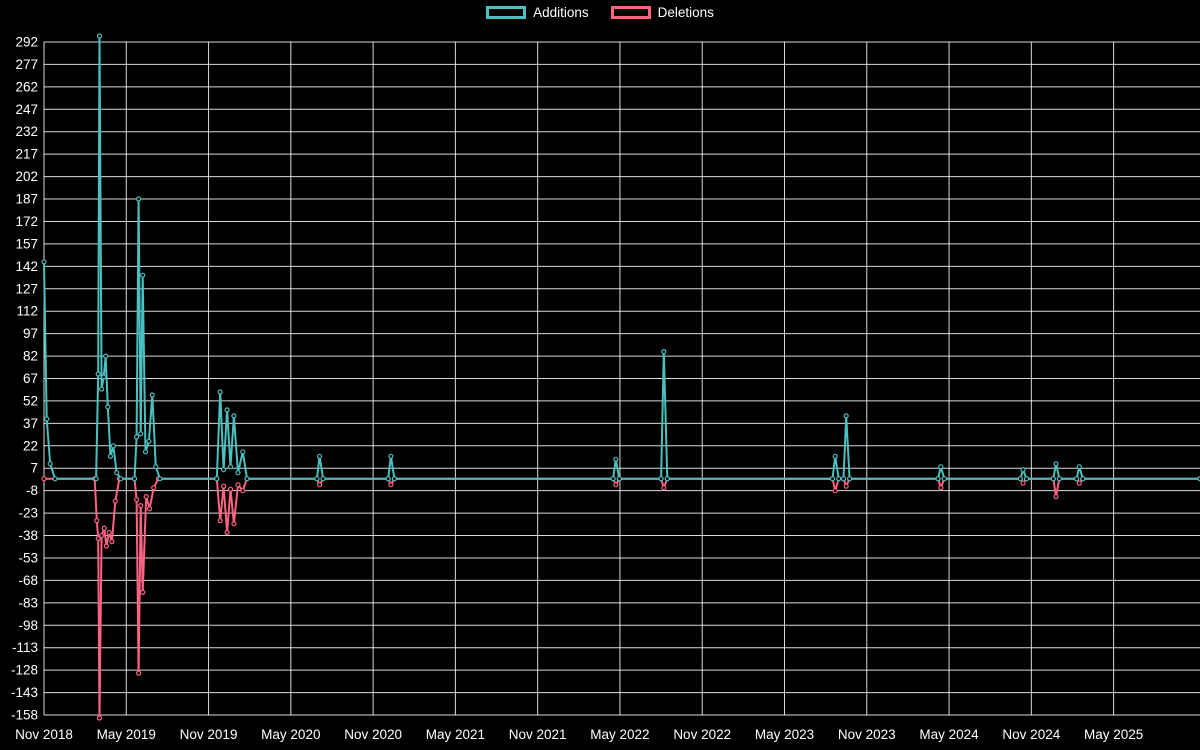 Image resolution: width=1200 pixels, height=750 pixels. What do you see at coordinates (34, 468) in the screenshot?
I see `y-tick-label: 7` at bounding box center [34, 468].